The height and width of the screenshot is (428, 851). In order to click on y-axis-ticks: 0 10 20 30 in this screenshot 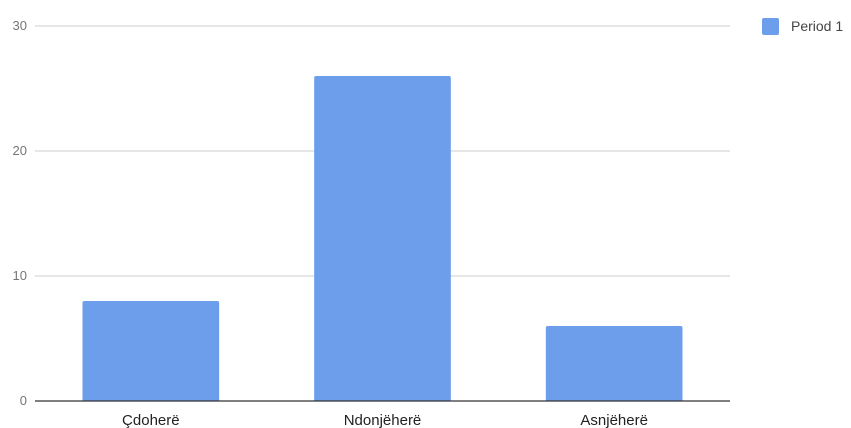, I will do `click(20, 213)`.